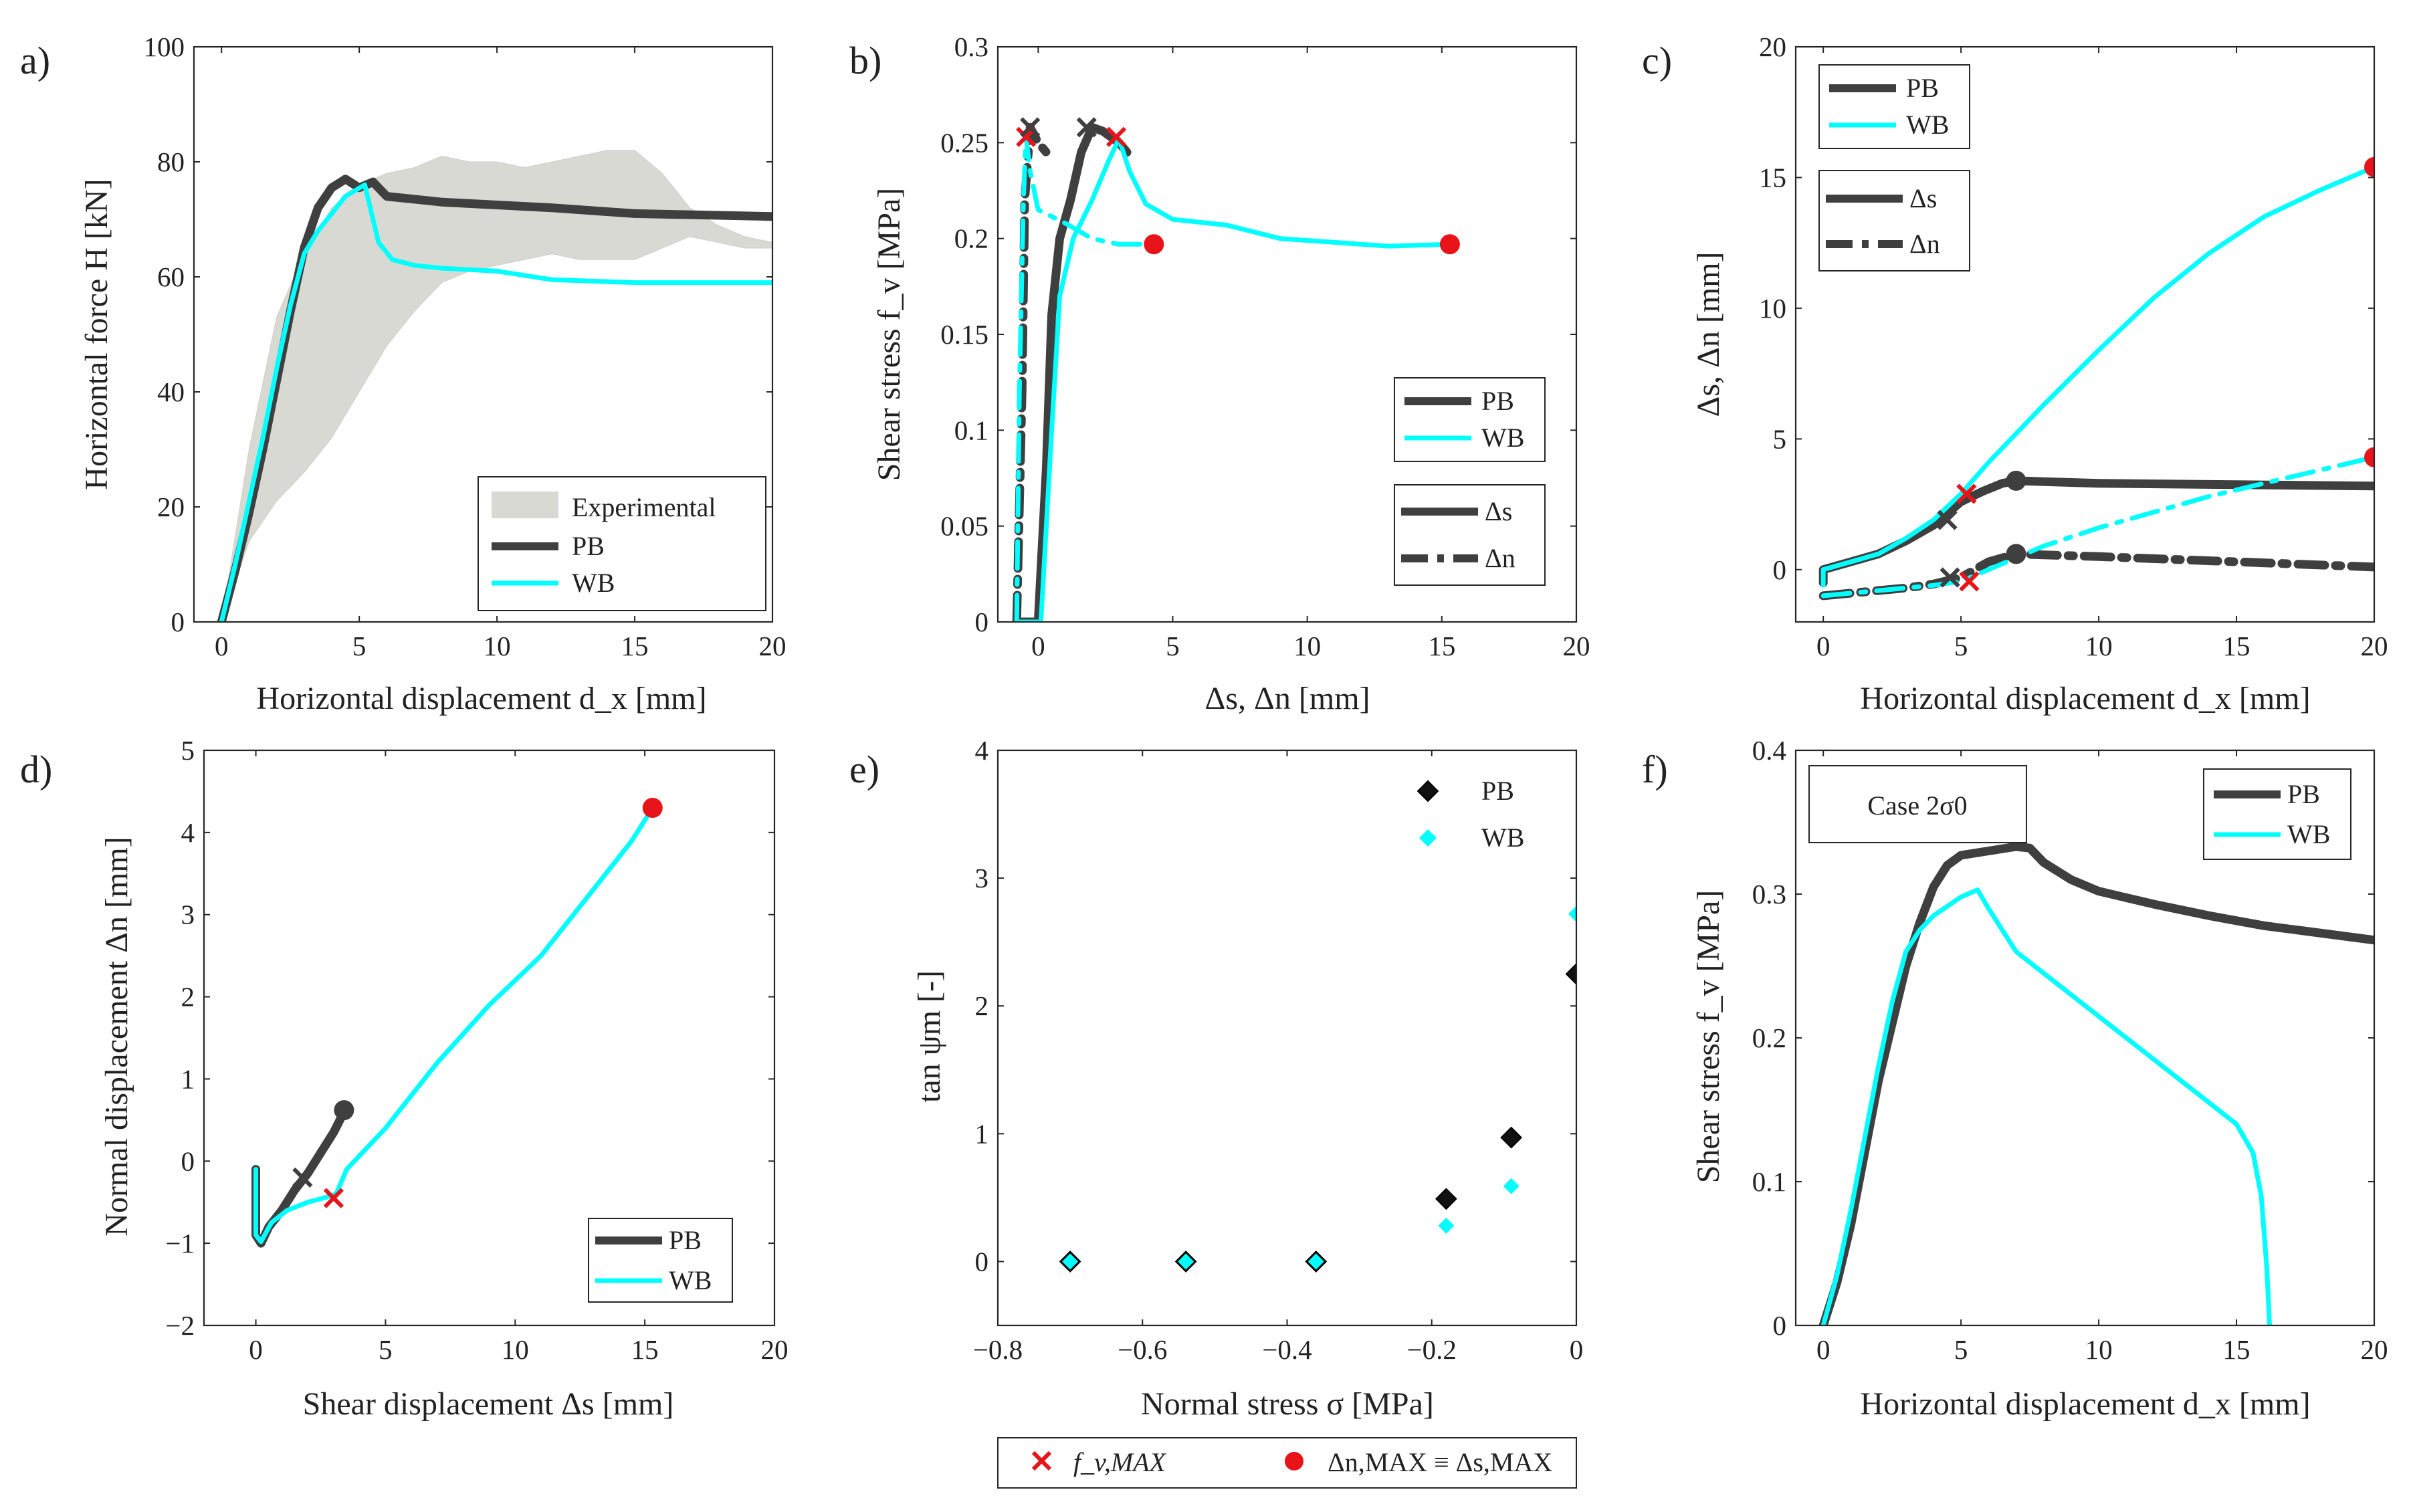  Describe the element at coordinates (1287, 1349) in the screenshot. I see `x-tick-label: −0.4` at that location.